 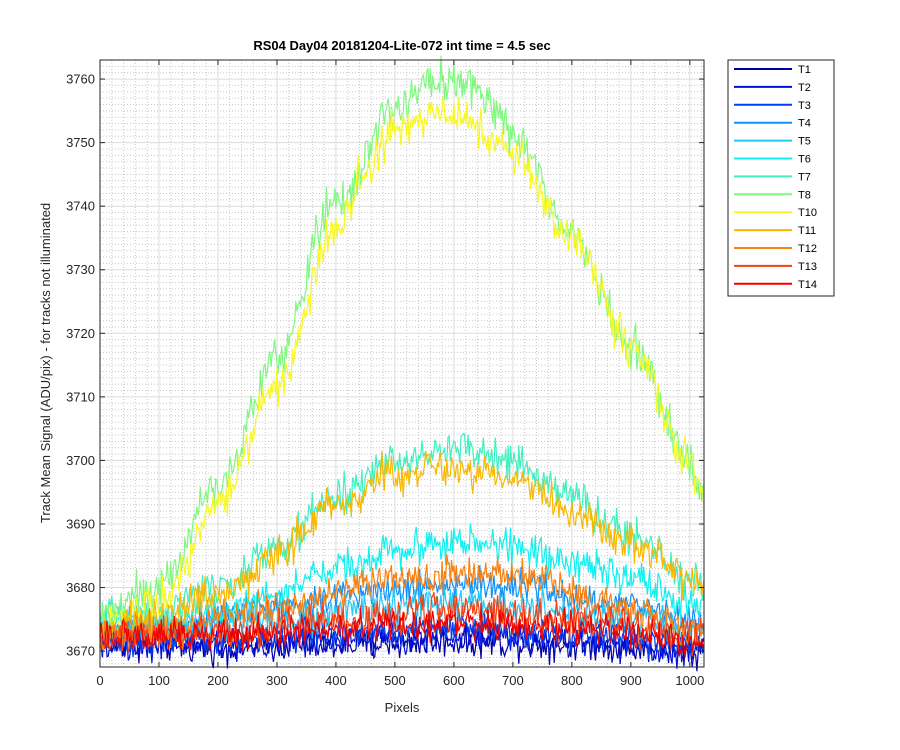 I want to click on legend-label-t10: T10, so click(x=807, y=213).